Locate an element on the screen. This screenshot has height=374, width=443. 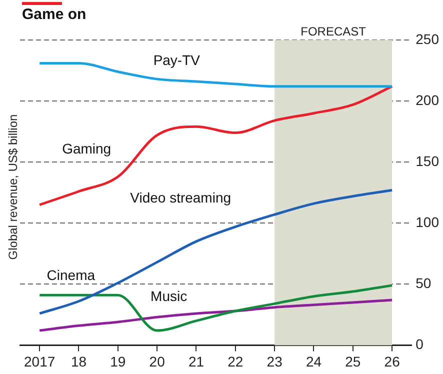
y-tick-label: 250 is located at coordinates (428, 38).